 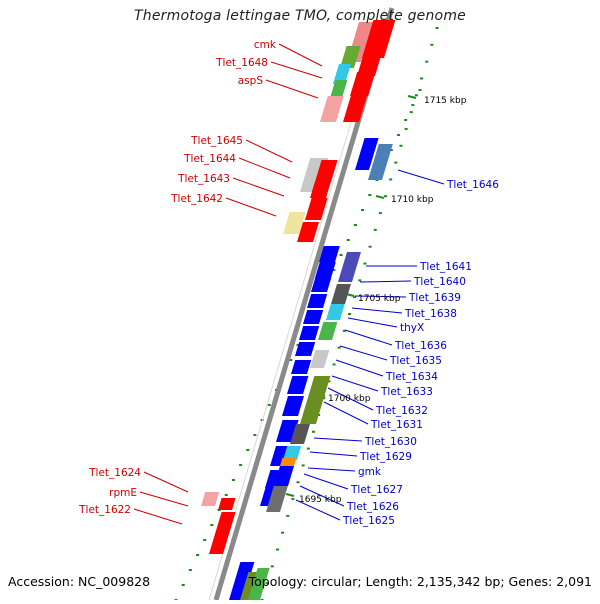 What do you see at coordinates (472, 185) in the screenshot?
I see `gene-label-tlet_1646: Tlet_1646` at bounding box center [472, 185].